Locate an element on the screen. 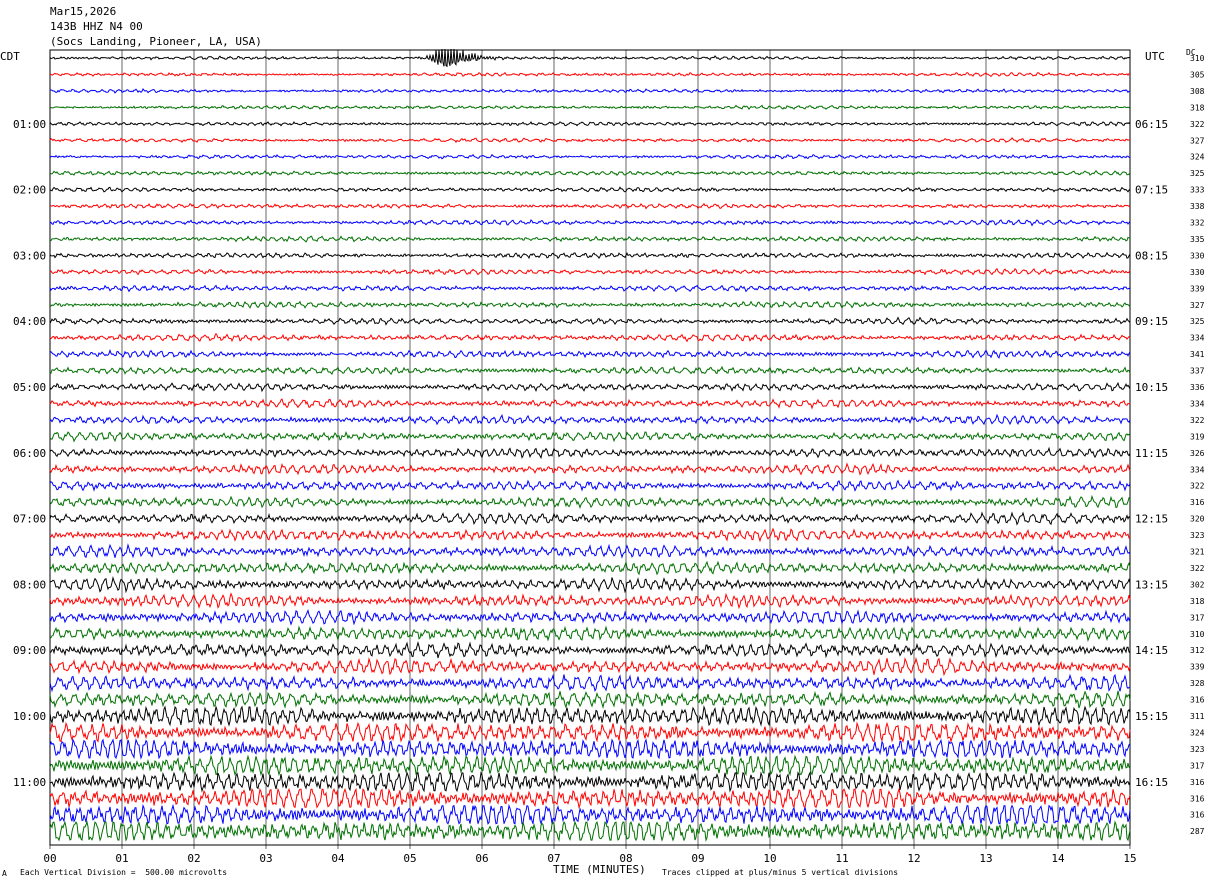 The image size is (1210, 886). x-tick-label: 12 is located at coordinates (913, 858).